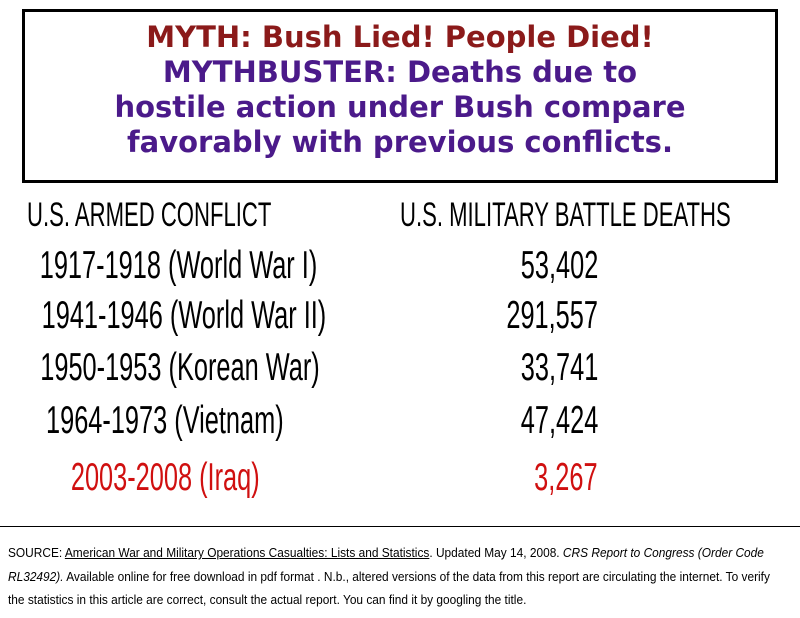  Describe the element at coordinates (165, 477) in the screenshot. I see `conflict-text: 2003-2008 (Iraq)` at that location.